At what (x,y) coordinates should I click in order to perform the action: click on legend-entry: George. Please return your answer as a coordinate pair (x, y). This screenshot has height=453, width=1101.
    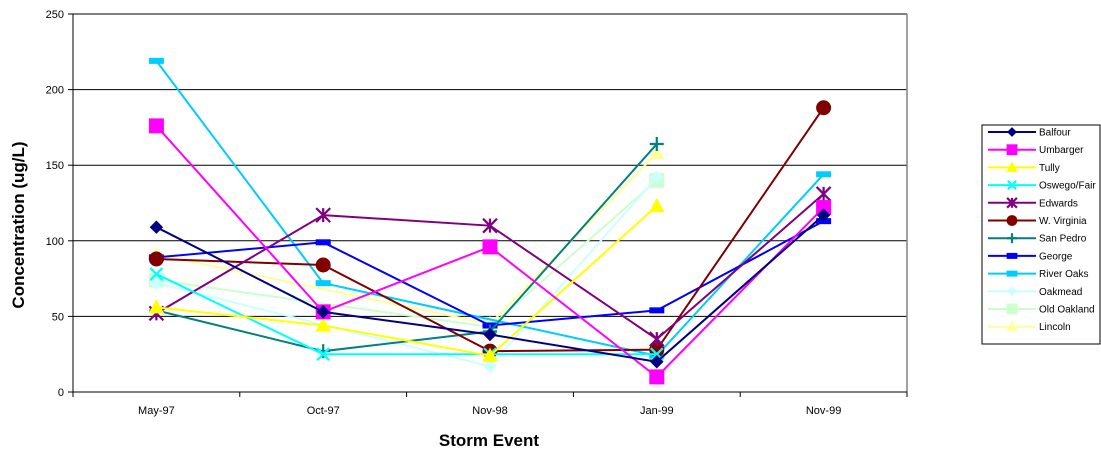
    Looking at the image, I should click on (1030, 256).